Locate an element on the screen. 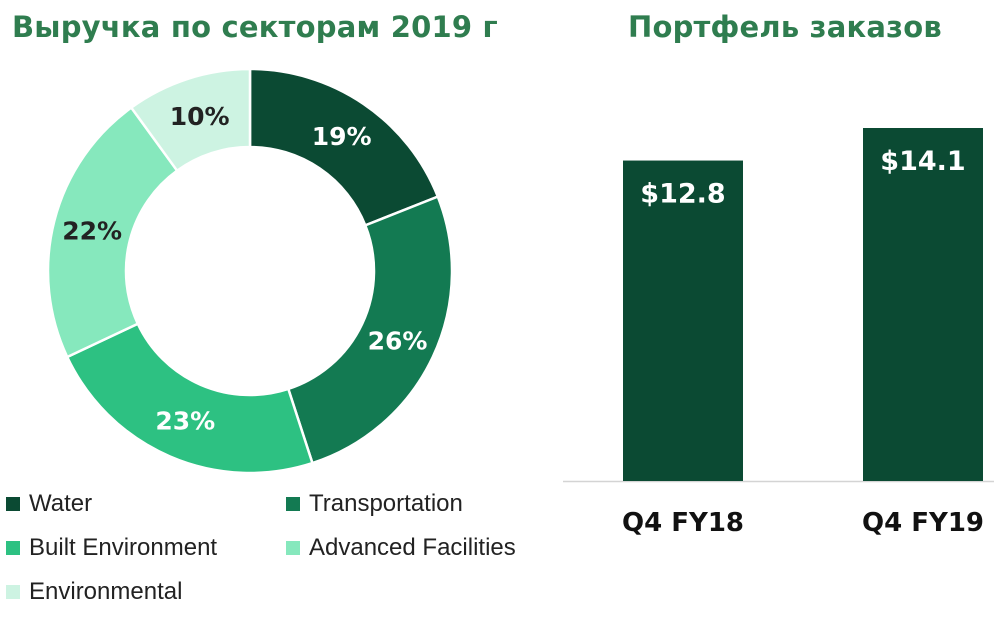 The height and width of the screenshot is (628, 994). donut-label-environmental: 10% is located at coordinates (200, 116).